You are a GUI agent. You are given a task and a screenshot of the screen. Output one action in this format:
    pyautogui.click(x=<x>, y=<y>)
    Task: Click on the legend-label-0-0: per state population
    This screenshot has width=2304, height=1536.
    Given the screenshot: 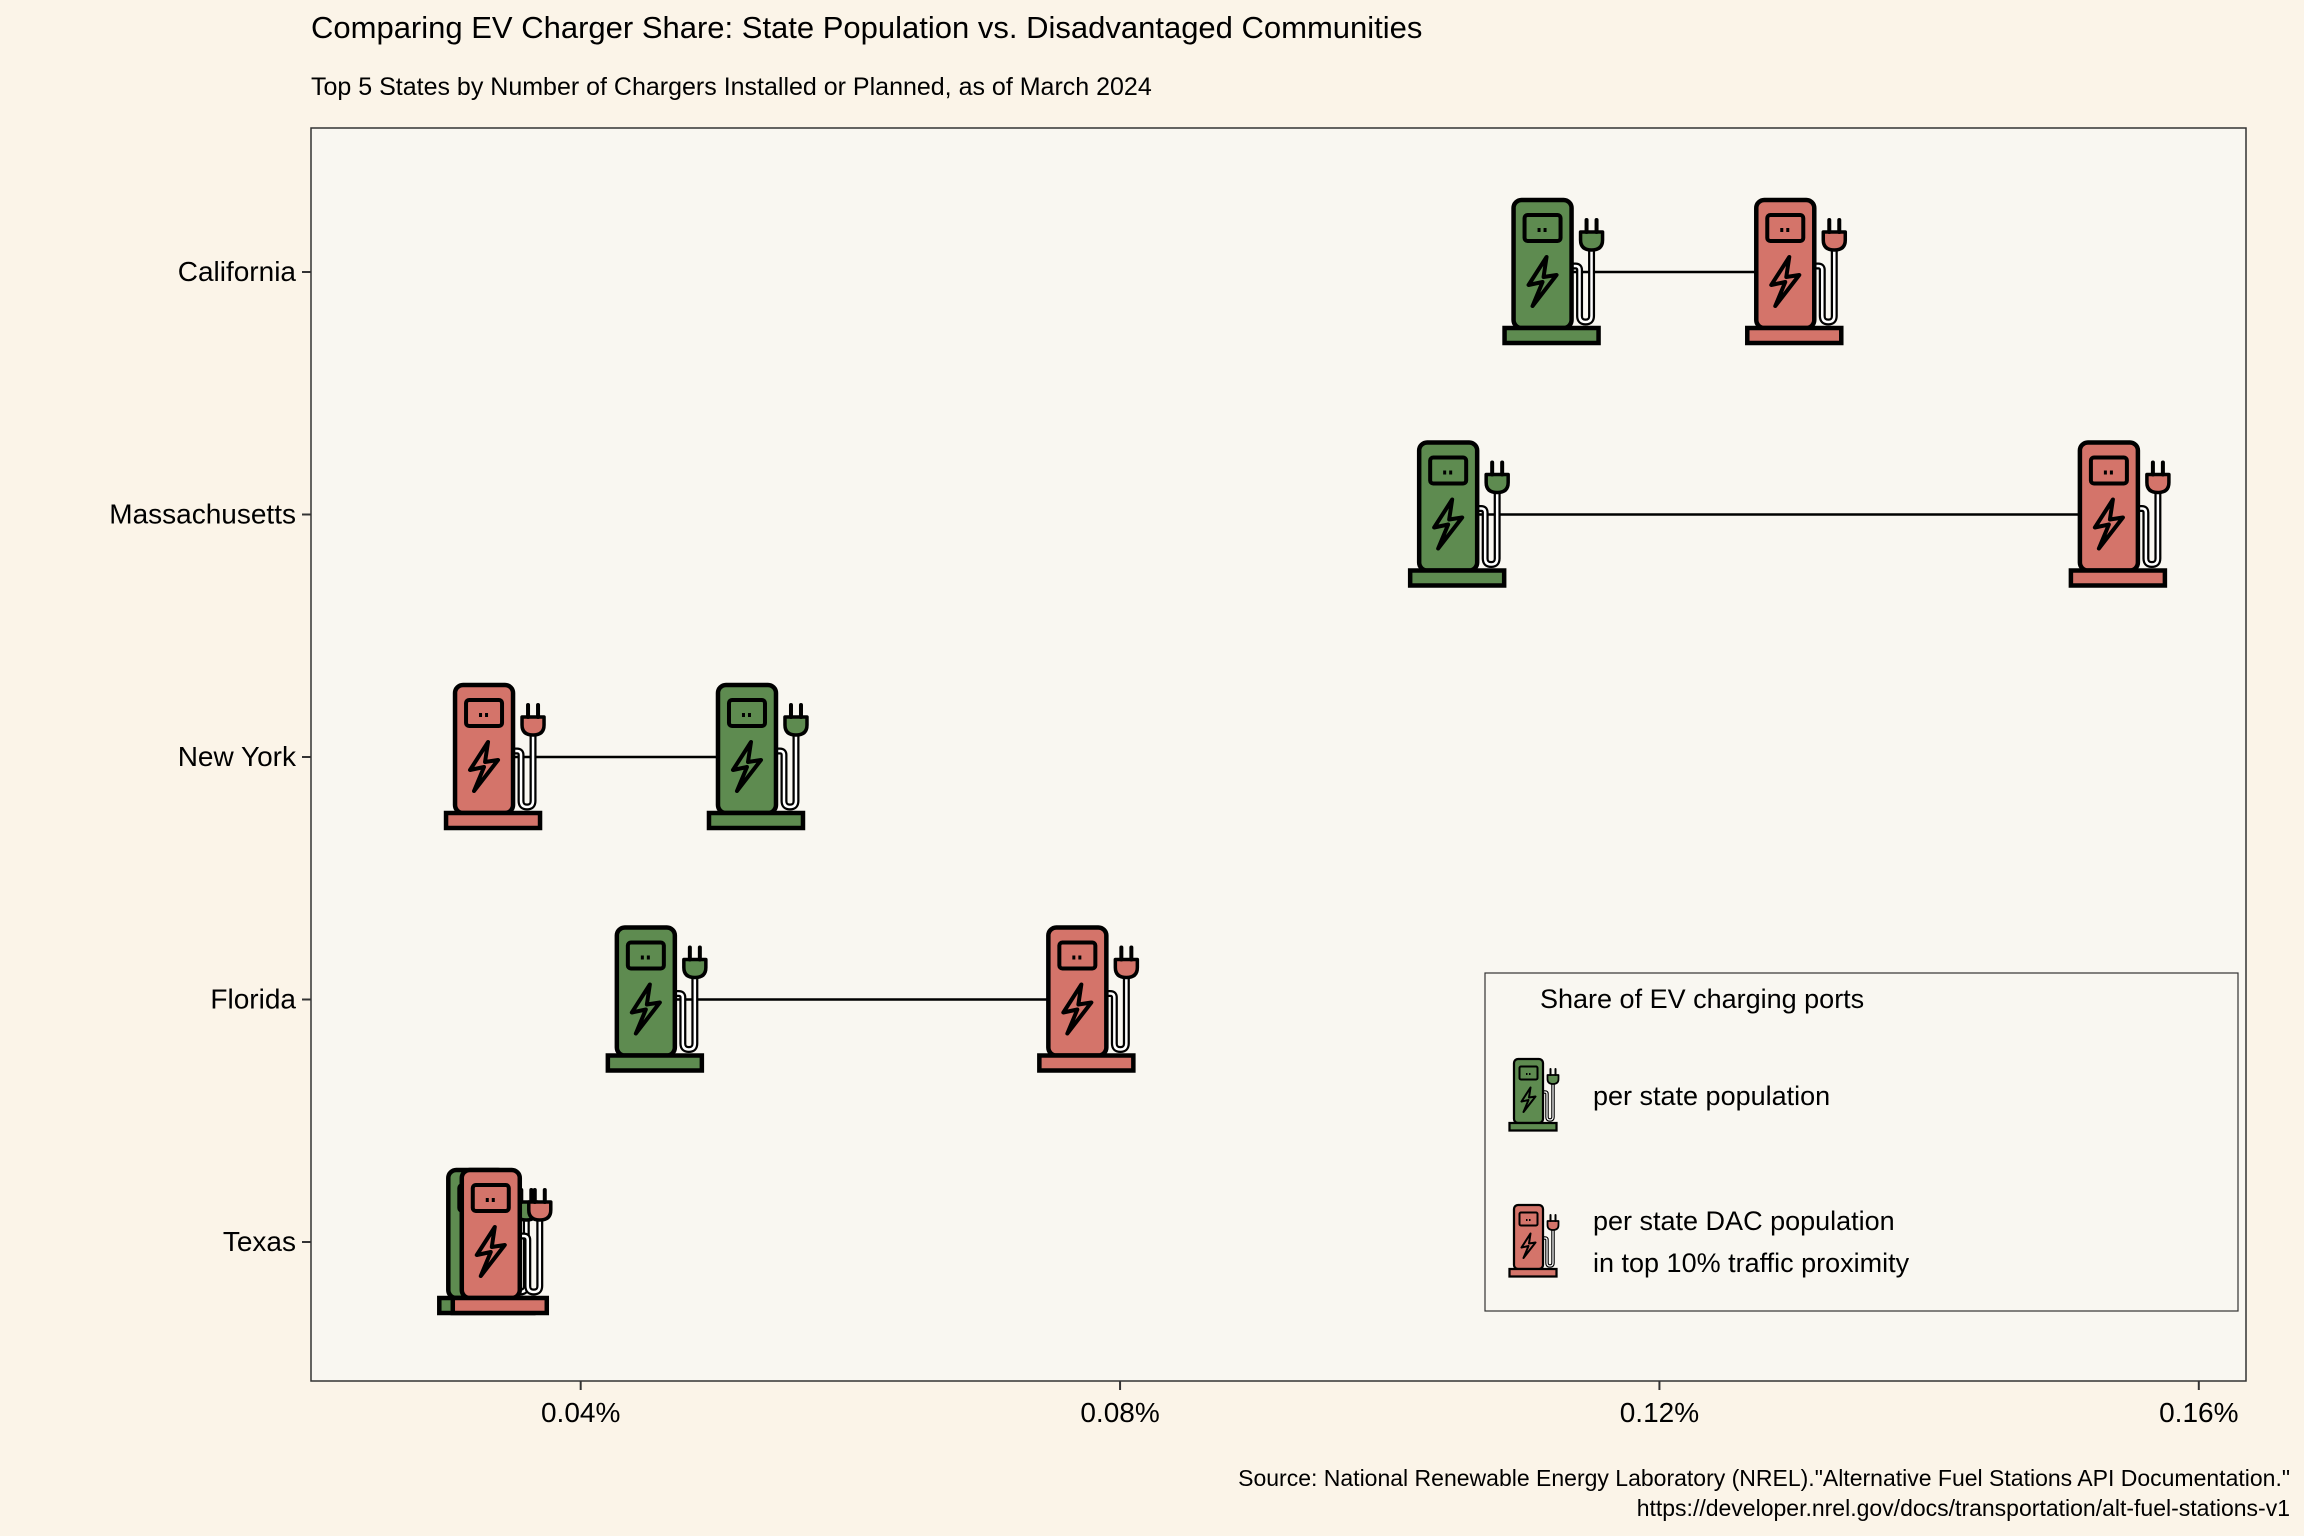 What is the action you would take?
    pyautogui.click(x=1711, y=1096)
    